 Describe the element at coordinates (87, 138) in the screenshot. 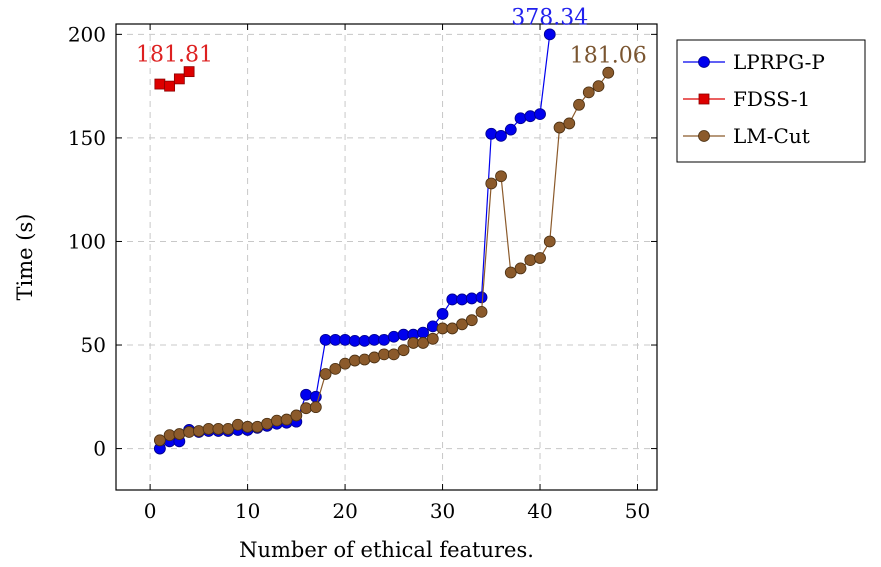

I see `y-tick-label: 150` at that location.